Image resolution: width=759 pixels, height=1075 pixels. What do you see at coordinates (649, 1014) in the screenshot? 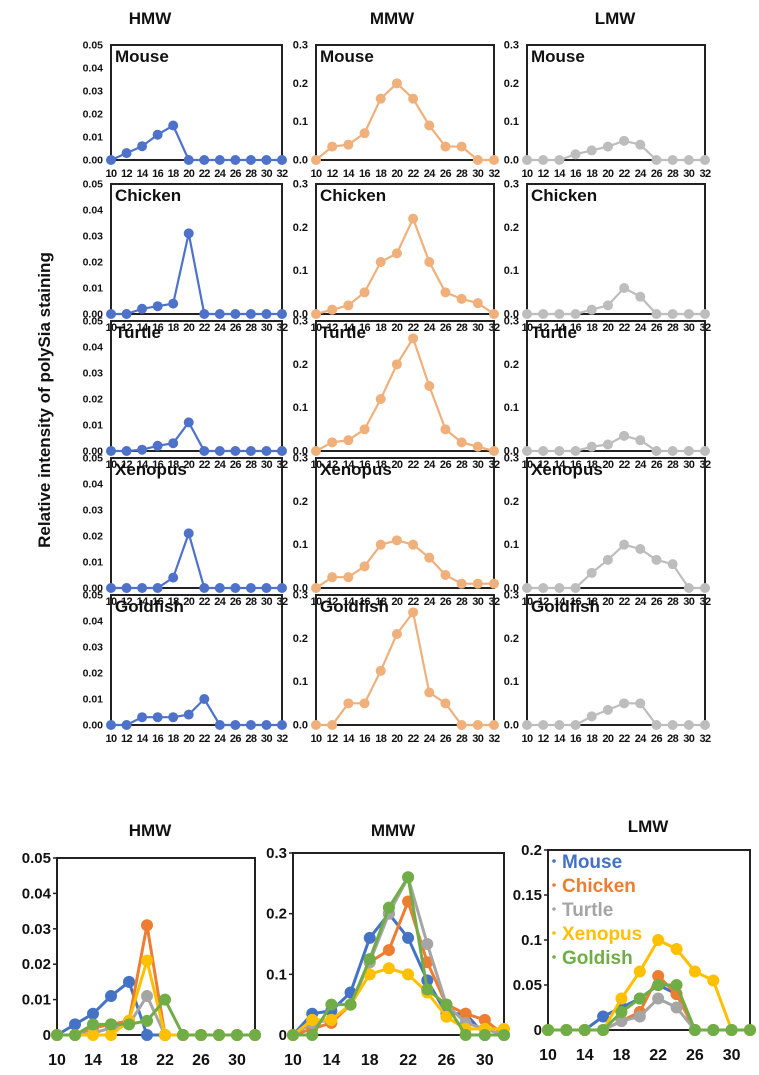
I see `series-line-turtle` at bounding box center [649, 1014].